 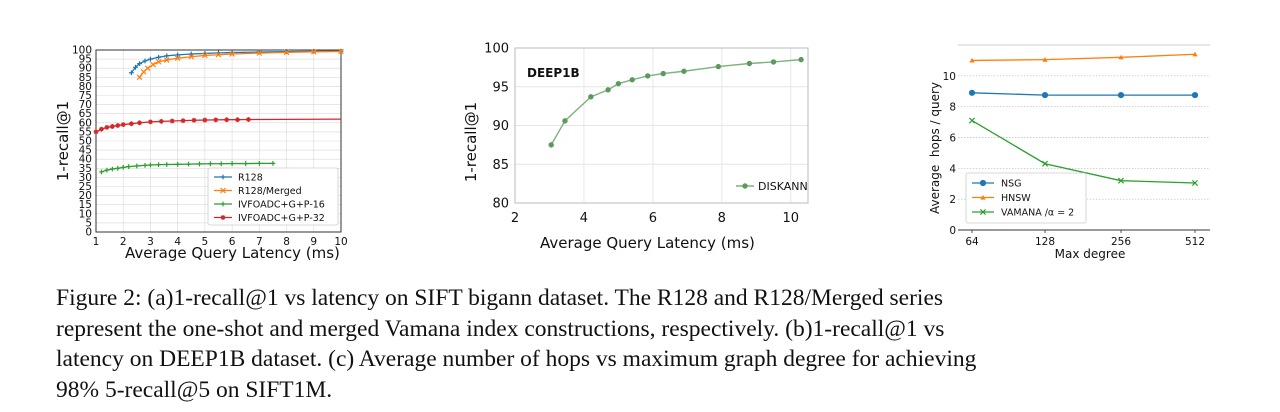 I want to click on chart-c-ytick-label: 2, so click(x=952, y=200).